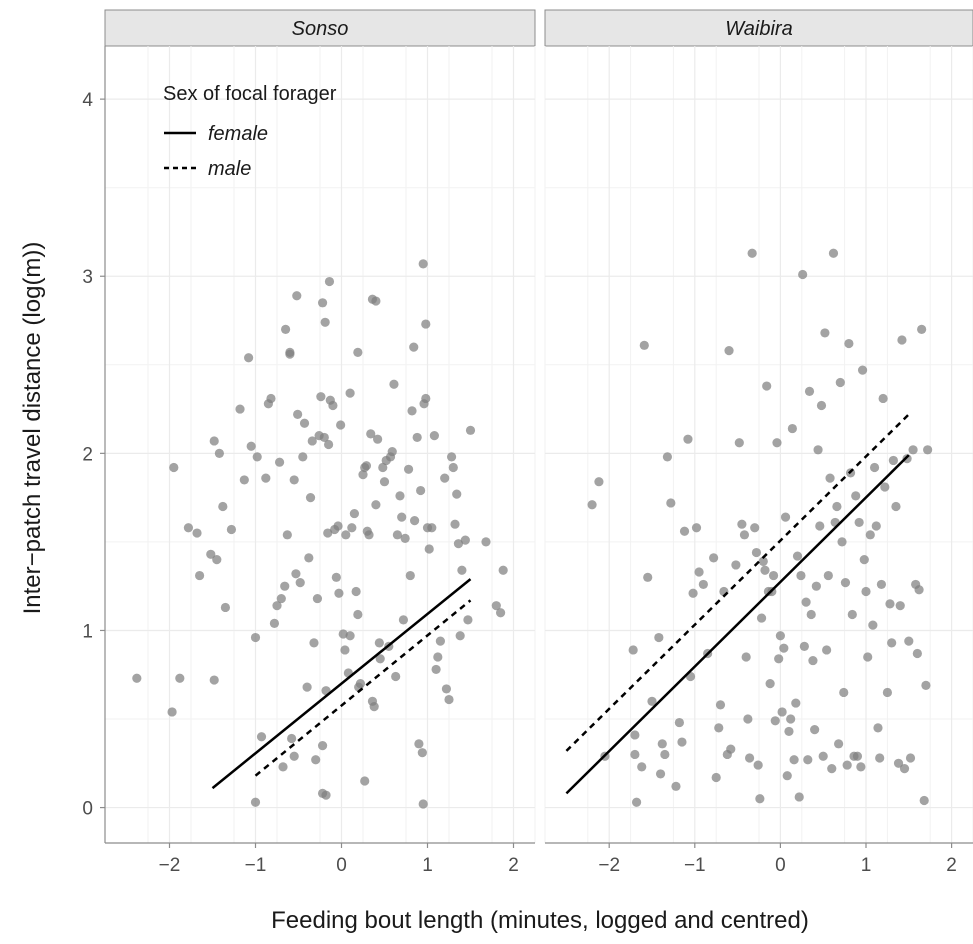 The image size is (973, 944). I want to click on y-tick-label: 2, so click(87, 454).